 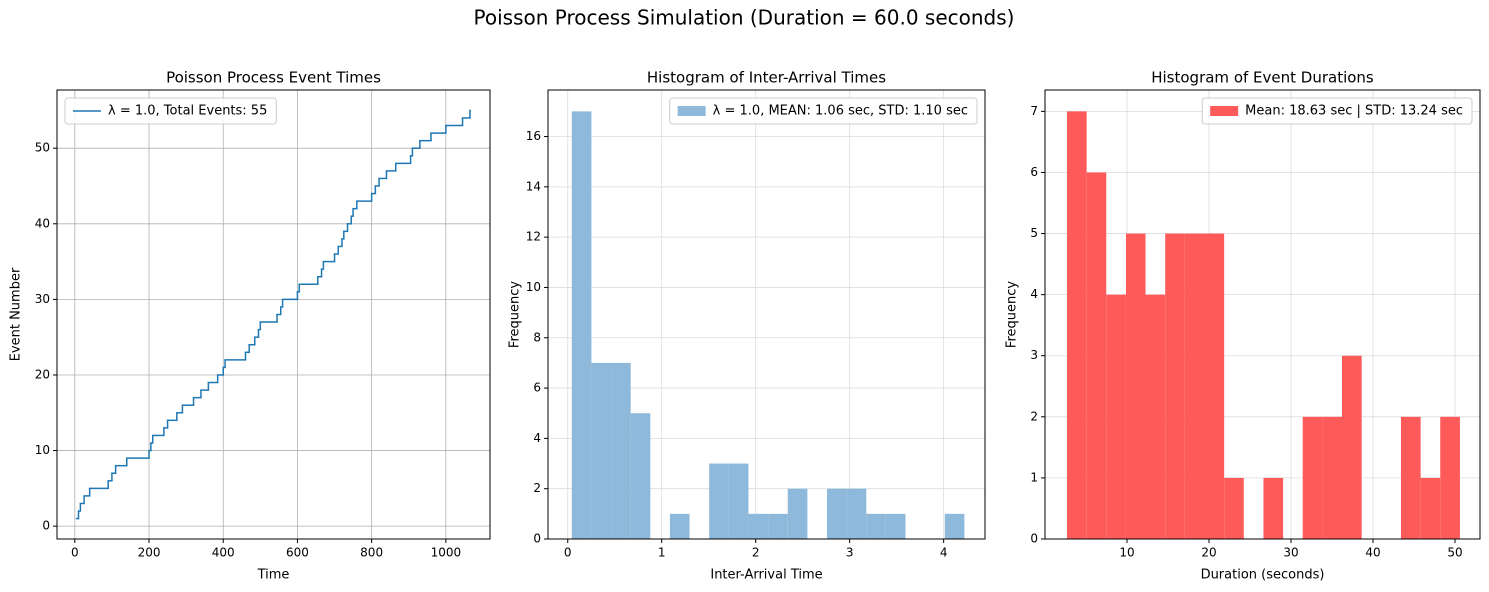 What do you see at coordinates (1208, 553) in the screenshot?
I see `x-tick-label: 20` at bounding box center [1208, 553].